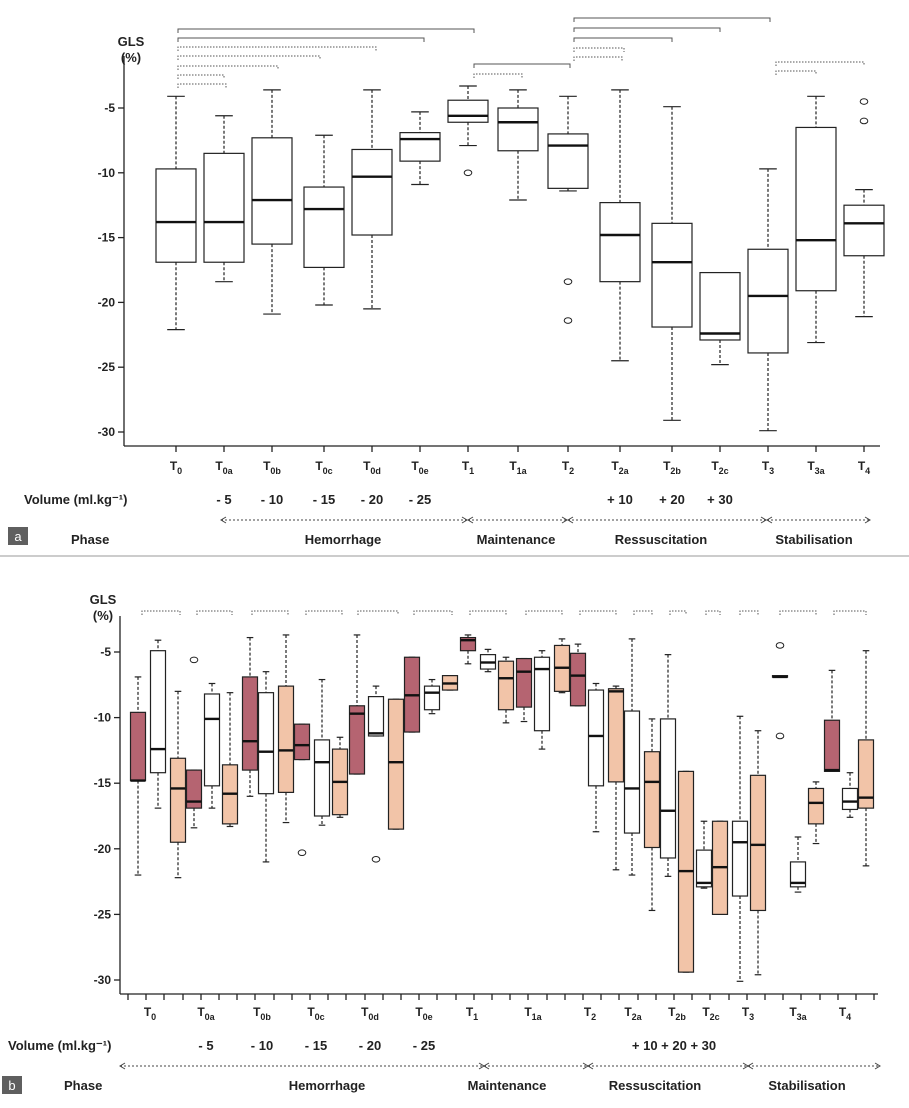 The image size is (909, 1108). What do you see at coordinates (179, 471) in the screenshot?
I see `time-point-sub: 0` at bounding box center [179, 471].